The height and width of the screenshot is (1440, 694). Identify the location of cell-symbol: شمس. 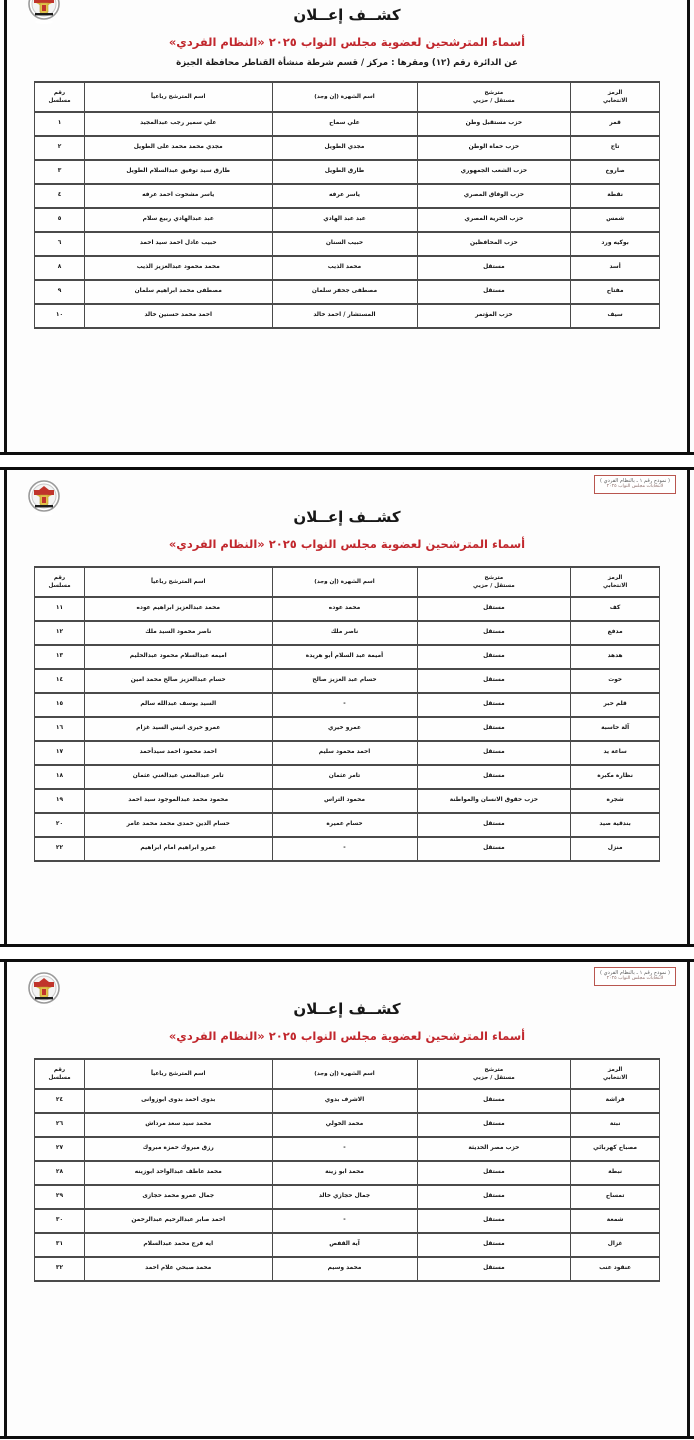
(615, 220).